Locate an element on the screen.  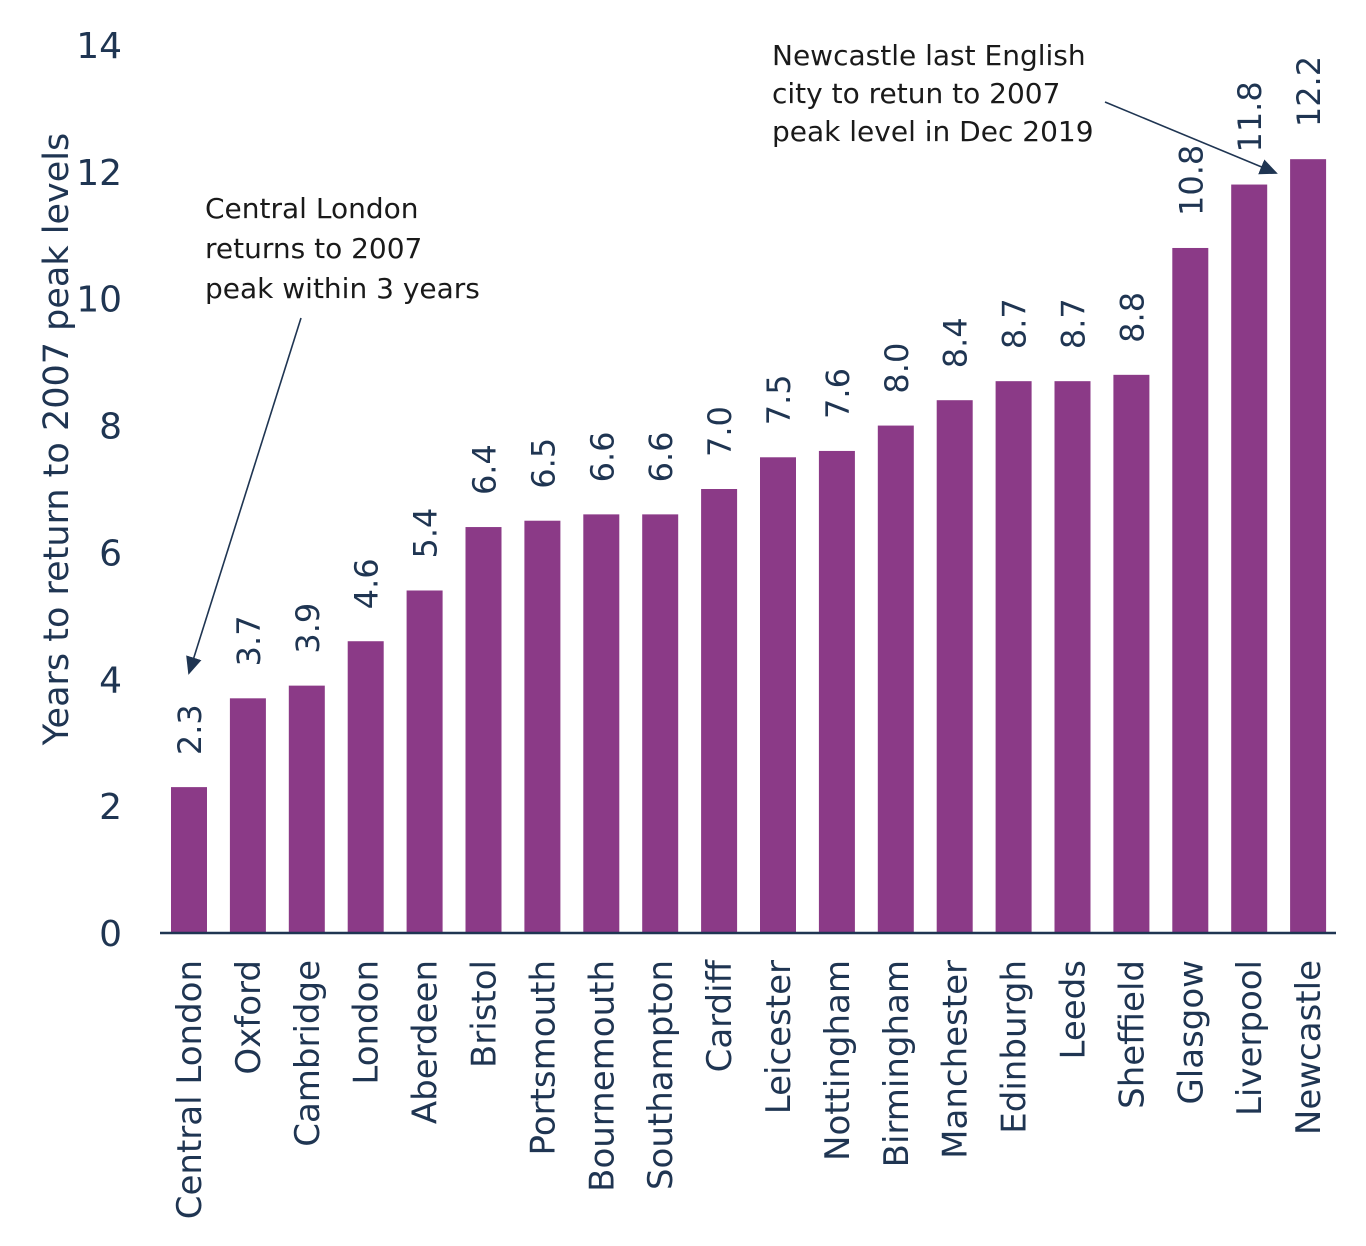
category-label: Leeds is located at coordinates (1074, 1009).